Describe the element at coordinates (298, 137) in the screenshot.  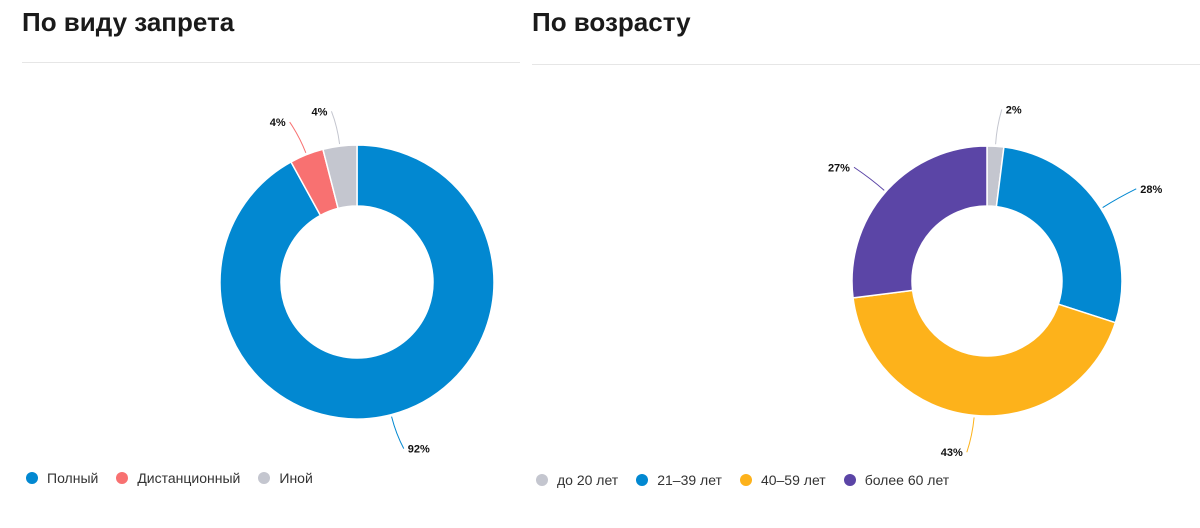
I see `leader-line-дистанционный` at that location.